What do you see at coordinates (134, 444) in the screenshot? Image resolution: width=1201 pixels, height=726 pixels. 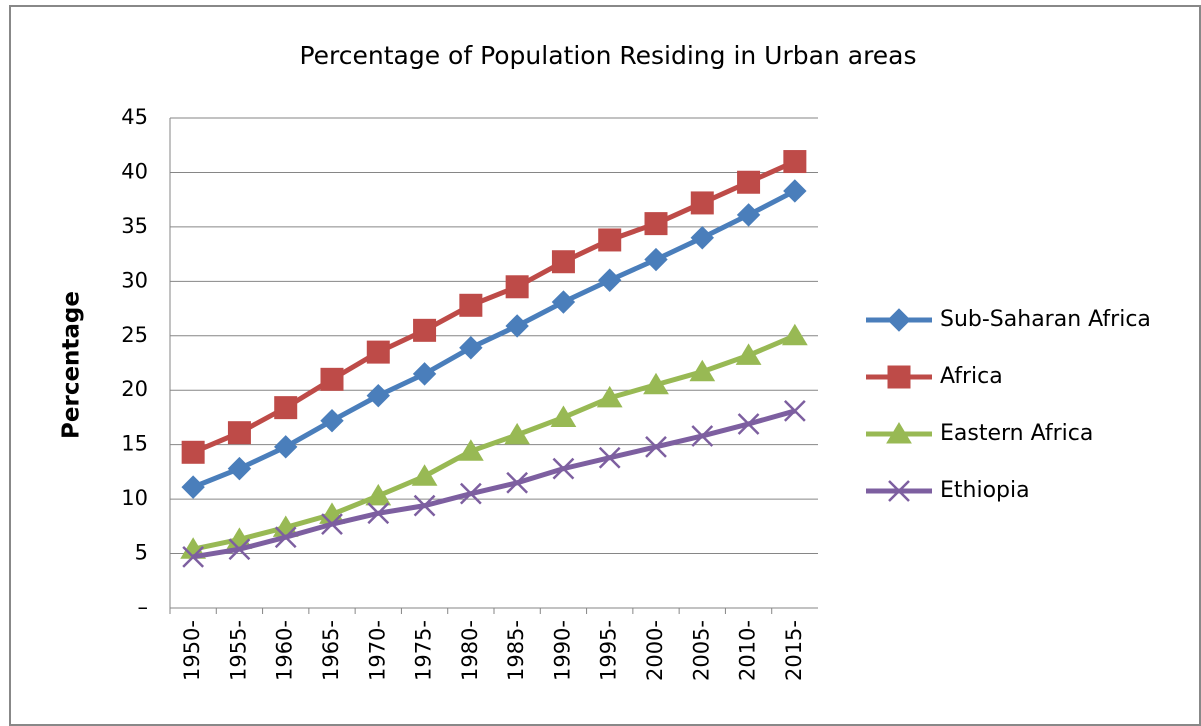 I see `y-tick-label: 15` at bounding box center [134, 444].